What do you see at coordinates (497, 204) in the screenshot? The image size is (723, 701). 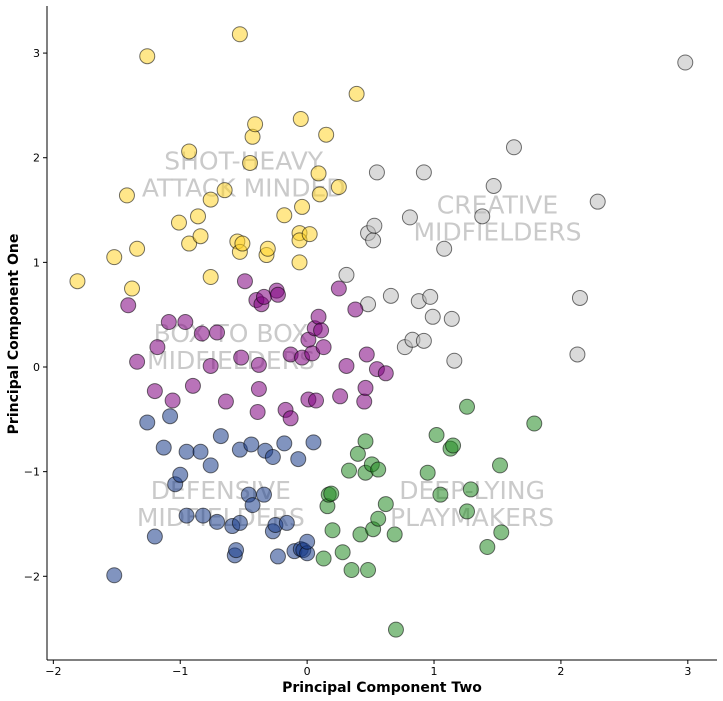 I see `cluster-label: CREATIVE` at bounding box center [497, 204].